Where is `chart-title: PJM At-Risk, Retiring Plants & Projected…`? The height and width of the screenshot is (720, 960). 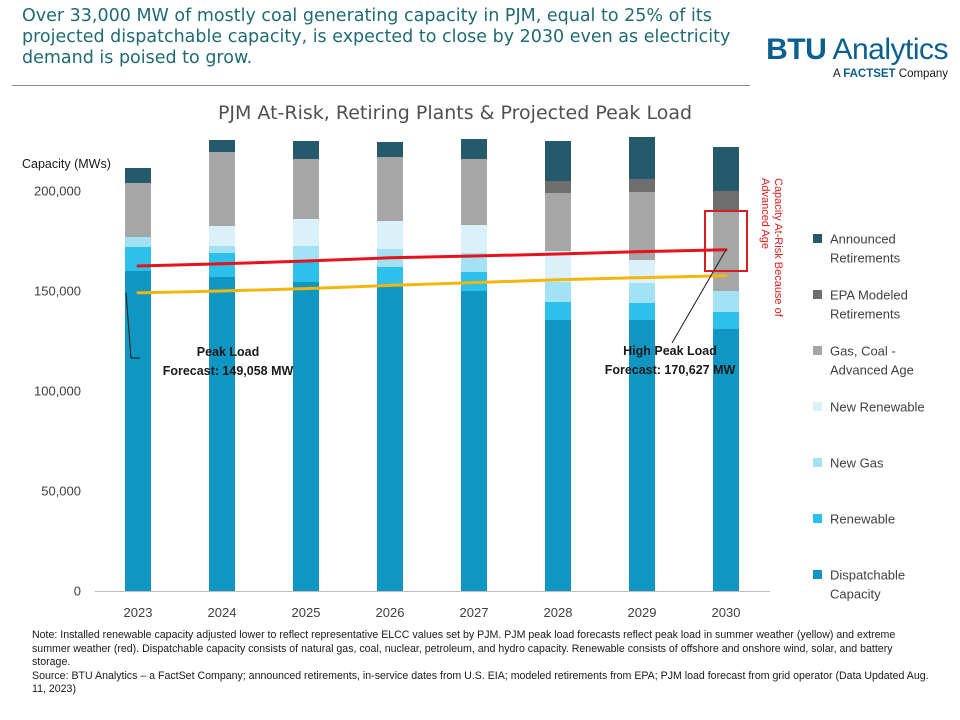 chart-title: PJM At-Risk, Retiring Plants & Projected… is located at coordinates (455, 113).